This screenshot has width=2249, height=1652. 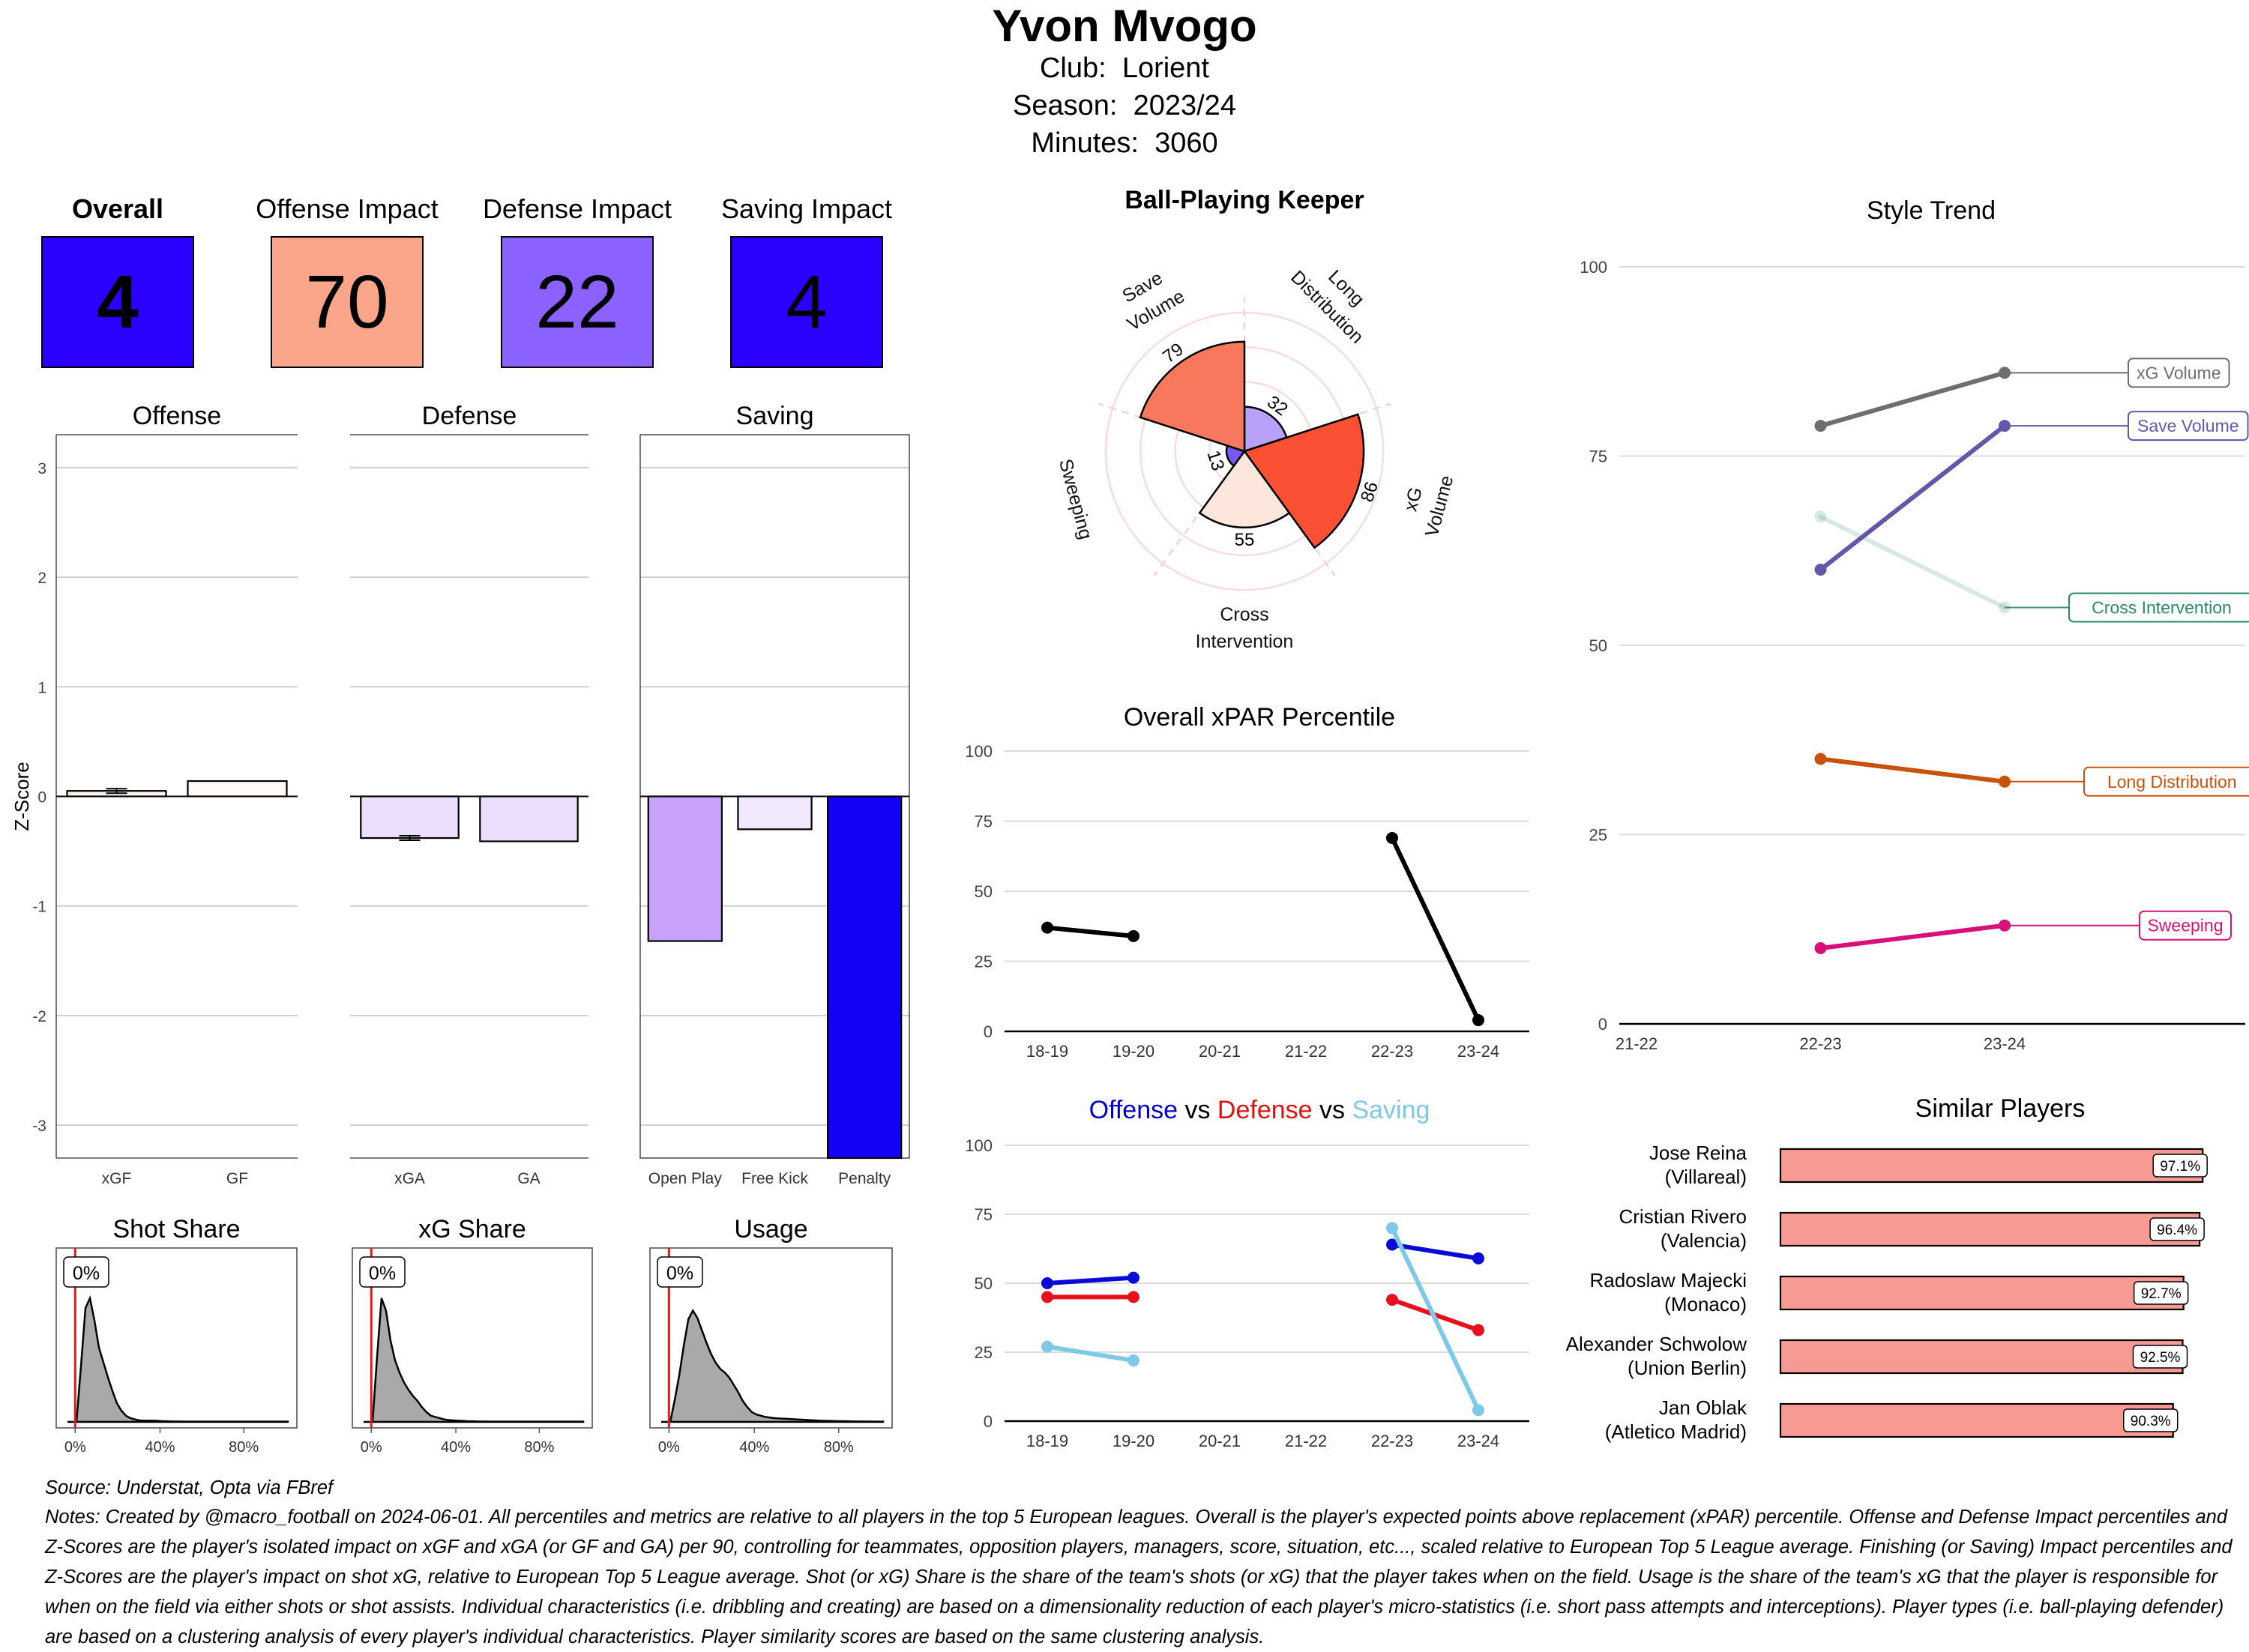 What do you see at coordinates (42, 687) in the screenshot?
I see `zscore-ytick: 1` at bounding box center [42, 687].